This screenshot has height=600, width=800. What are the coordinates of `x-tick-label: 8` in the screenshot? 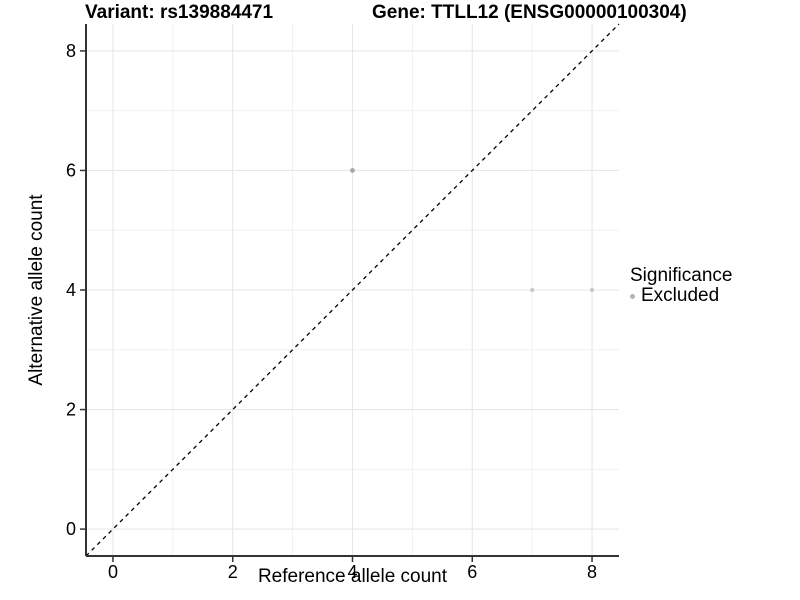 It's located at (592, 572).